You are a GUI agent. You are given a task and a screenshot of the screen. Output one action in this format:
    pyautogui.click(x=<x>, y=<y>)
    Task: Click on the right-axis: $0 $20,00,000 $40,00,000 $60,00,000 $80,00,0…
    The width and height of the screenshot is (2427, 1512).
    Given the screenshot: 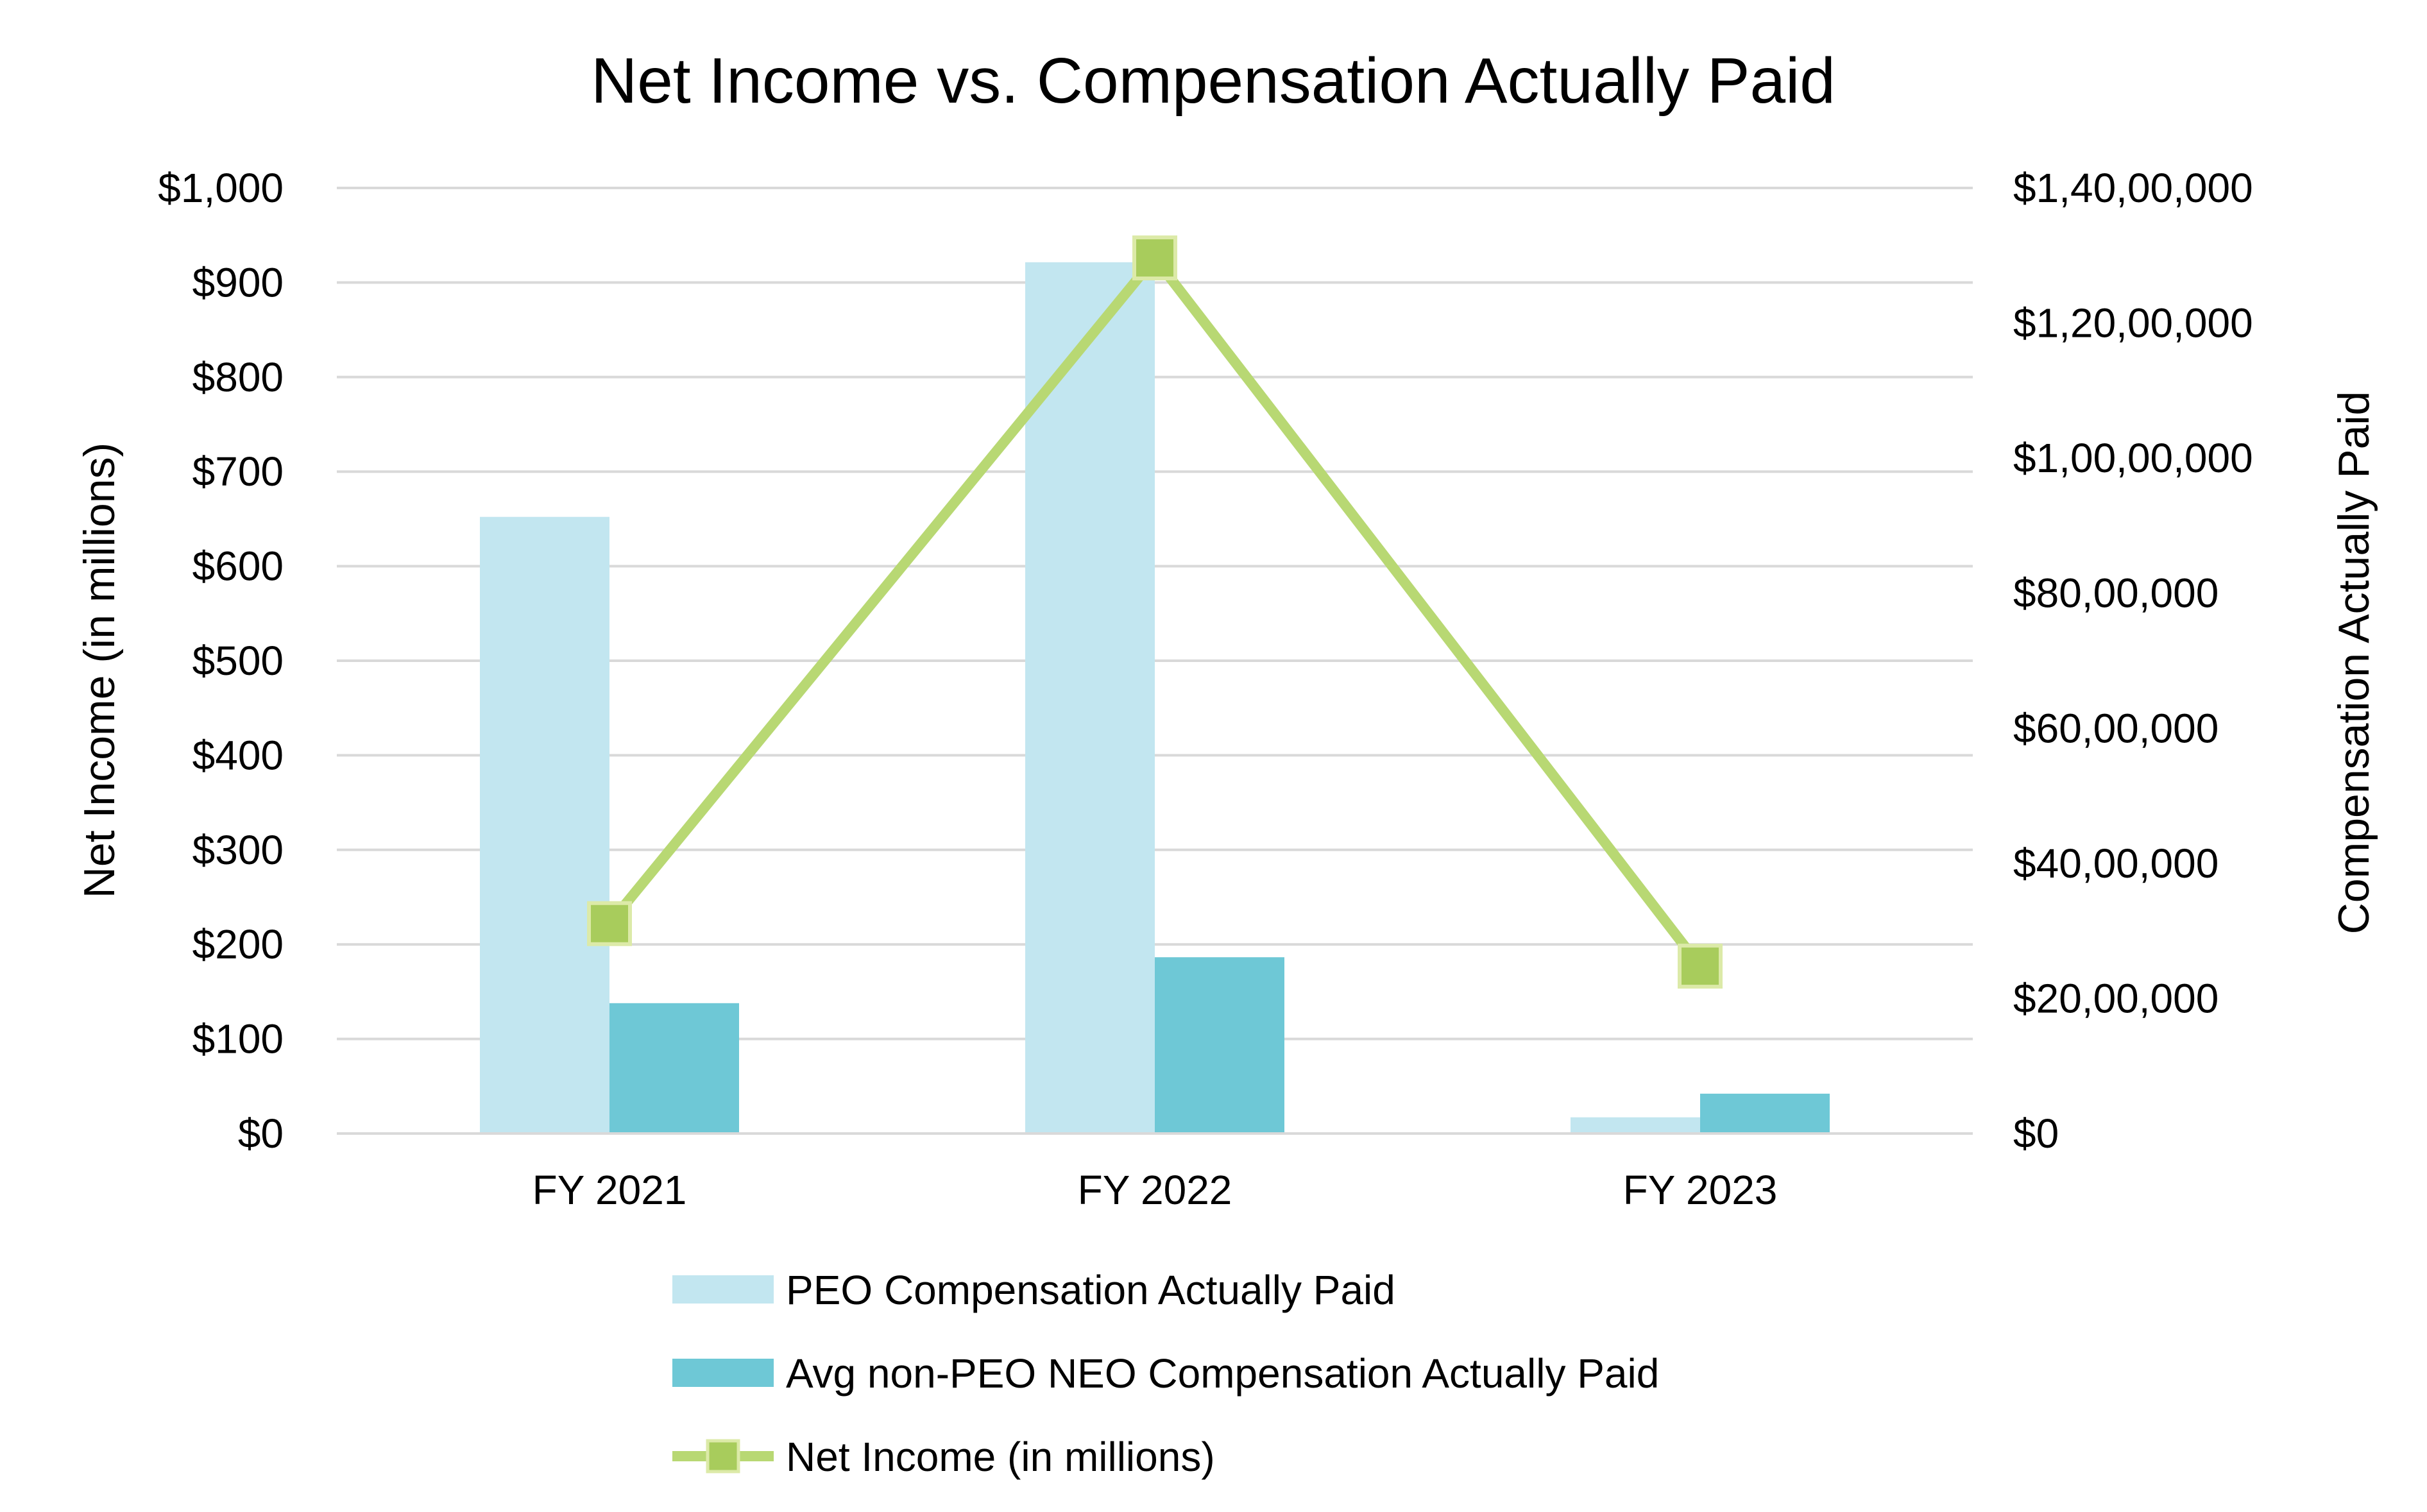 What is the action you would take?
    pyautogui.click(x=2133, y=661)
    